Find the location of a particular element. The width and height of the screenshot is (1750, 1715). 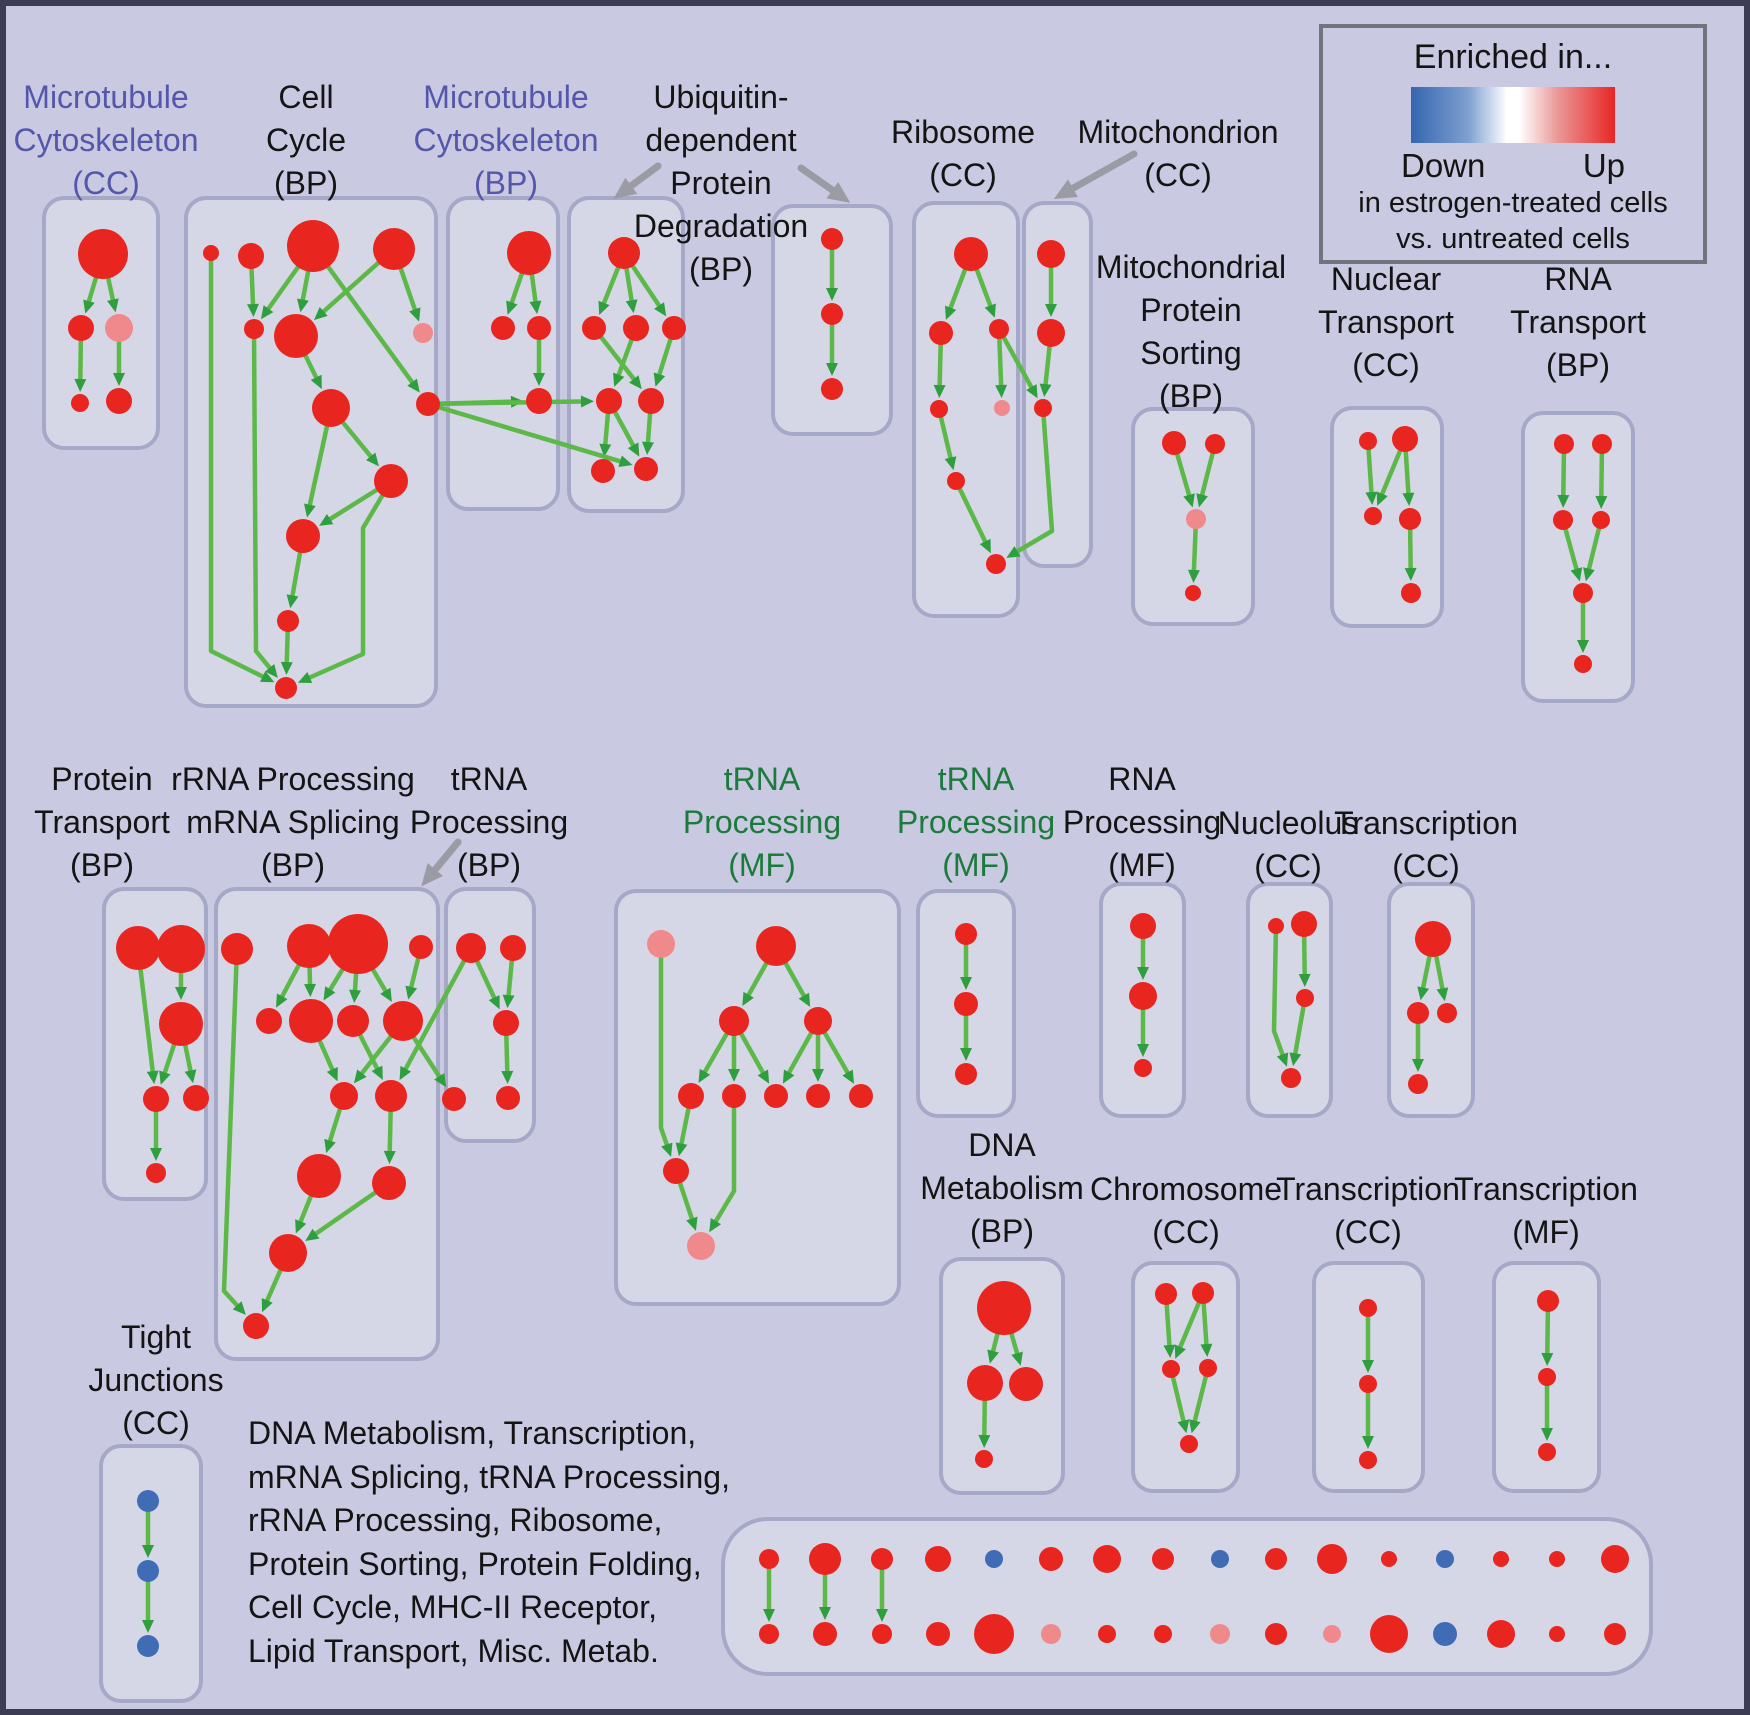

cluster-box-microtubule-cytoskeleton-cc is located at coordinates (101, 323).